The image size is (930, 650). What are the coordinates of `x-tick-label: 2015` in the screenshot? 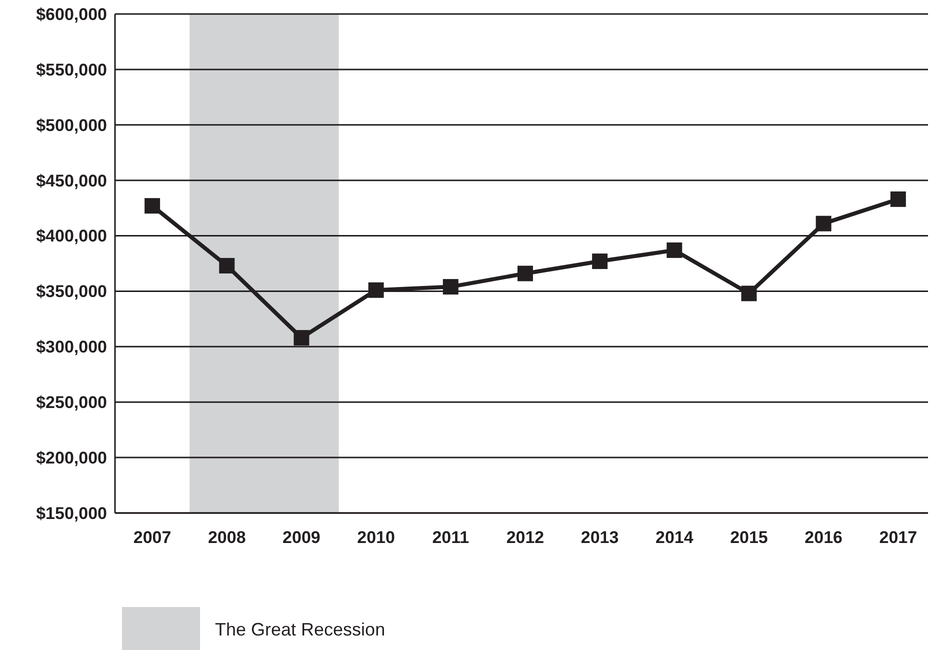 It's located at (749, 537).